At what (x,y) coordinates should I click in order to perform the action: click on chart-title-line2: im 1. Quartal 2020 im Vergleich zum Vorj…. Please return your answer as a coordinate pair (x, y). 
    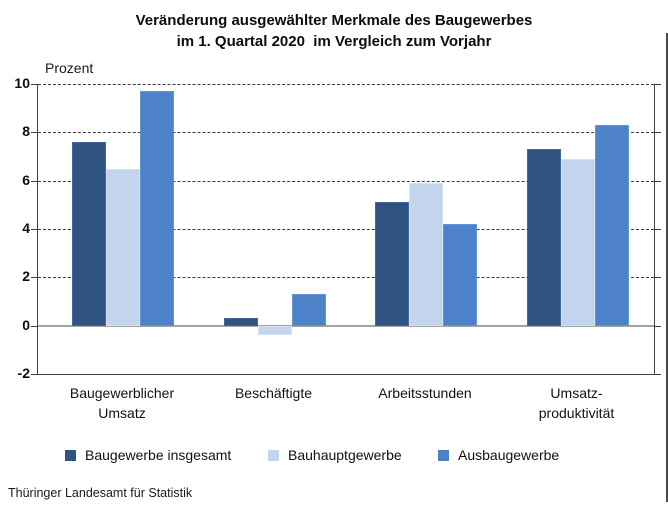
    Looking at the image, I should click on (334, 41).